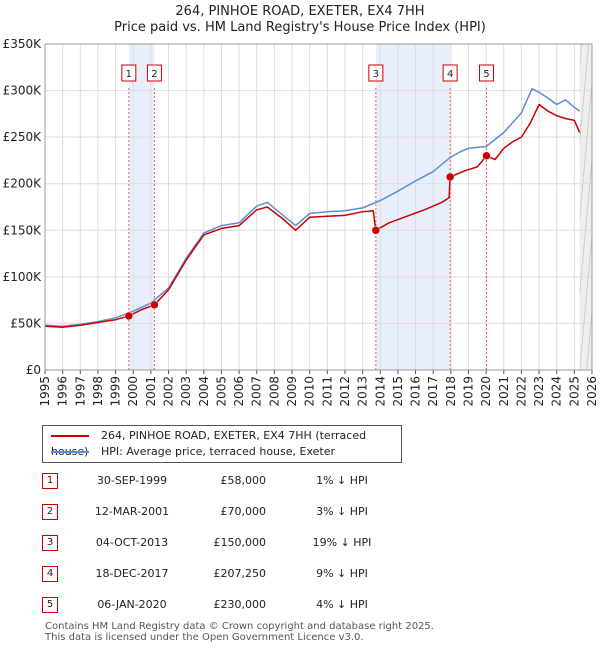 The width and height of the screenshot is (600, 650). What do you see at coordinates (26, 323) in the screenshot?
I see `y-tick-label: £50K` at bounding box center [26, 323].